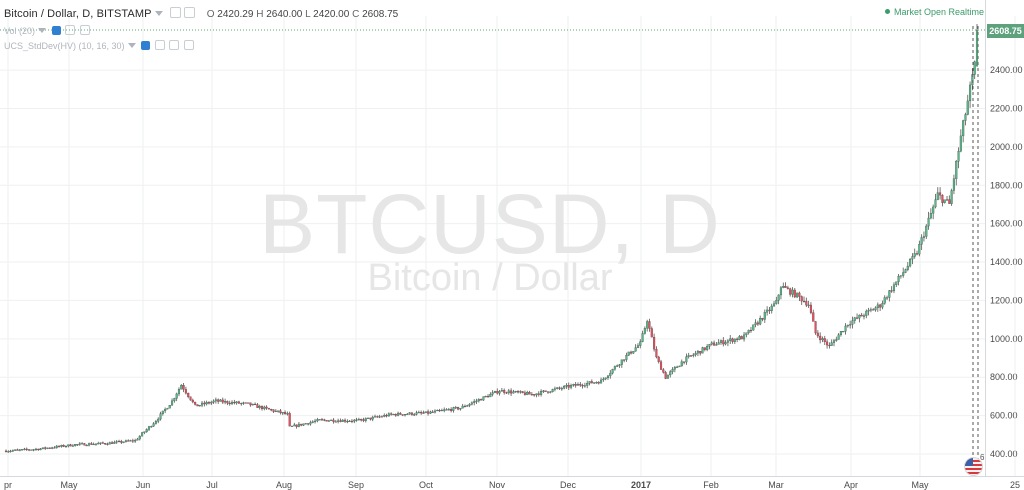 This screenshot has height=490, width=1024. Describe the element at coordinates (973, 466) in the screenshot. I see `us-flag-icon` at that location.